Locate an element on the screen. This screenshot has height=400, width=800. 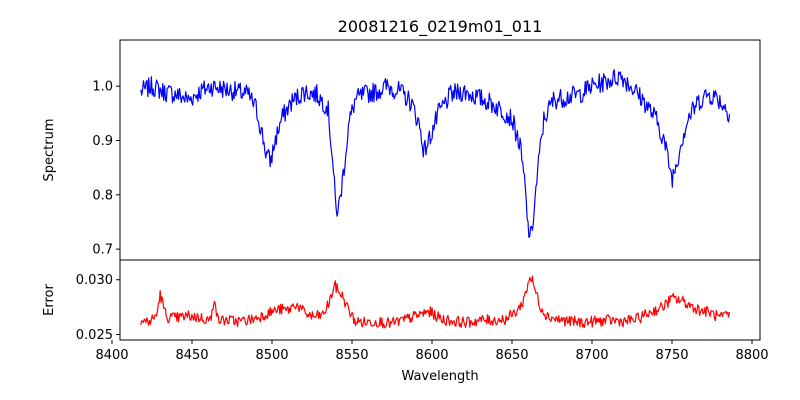
x-tick-label: 8600 is located at coordinates (431, 355).